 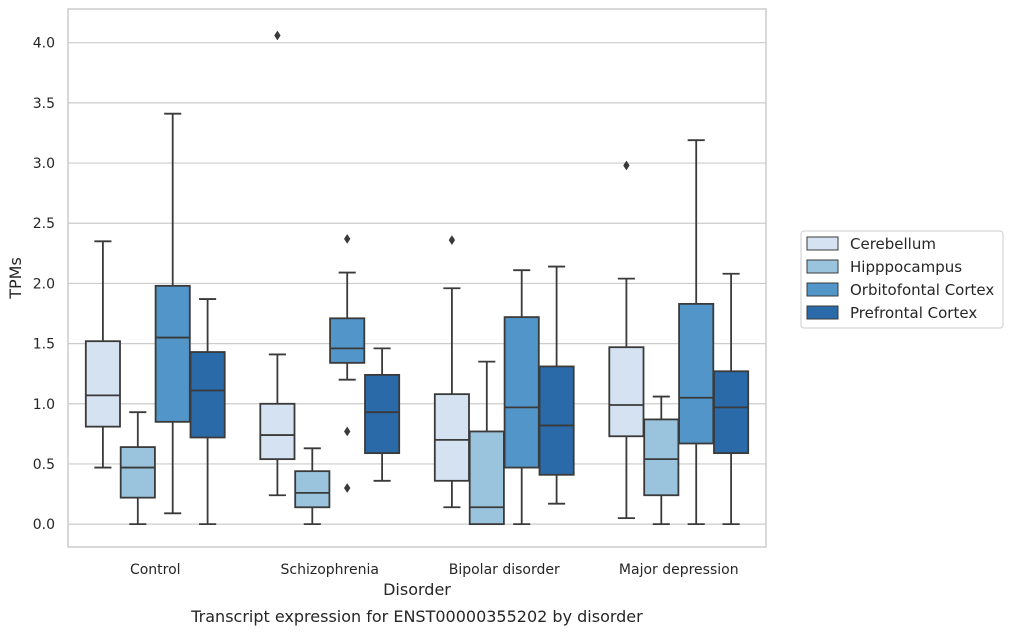 I want to click on box-prefrontal-cortex-bipolar-disorder, so click(x=556, y=385).